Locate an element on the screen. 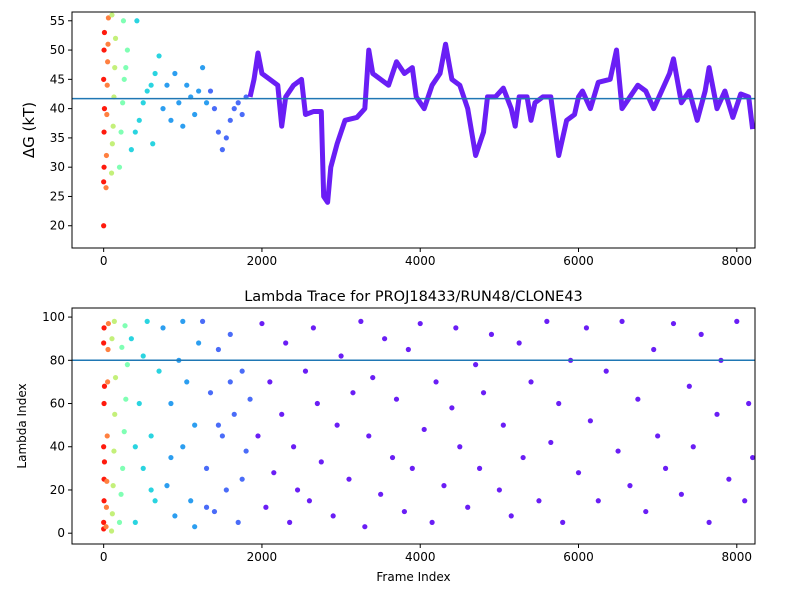 The height and width of the screenshot is (604, 800). y-tick-label: 45 is located at coordinates (57, 79).